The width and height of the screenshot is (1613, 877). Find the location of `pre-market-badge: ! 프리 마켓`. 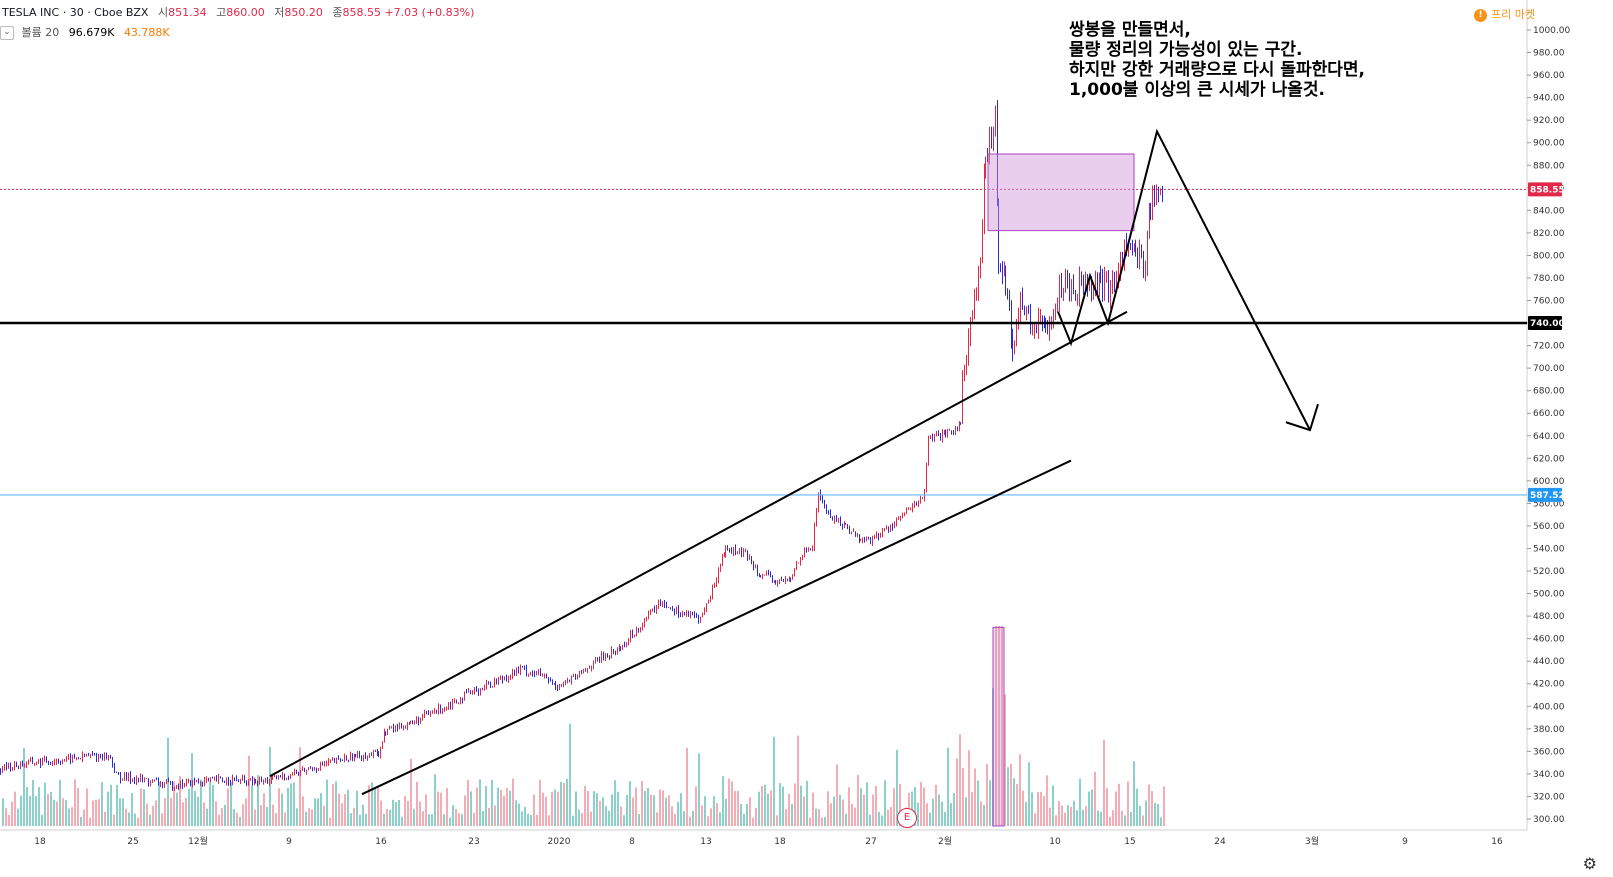

pre-market-badge: ! 프리 마켓 is located at coordinates (1504, 14).